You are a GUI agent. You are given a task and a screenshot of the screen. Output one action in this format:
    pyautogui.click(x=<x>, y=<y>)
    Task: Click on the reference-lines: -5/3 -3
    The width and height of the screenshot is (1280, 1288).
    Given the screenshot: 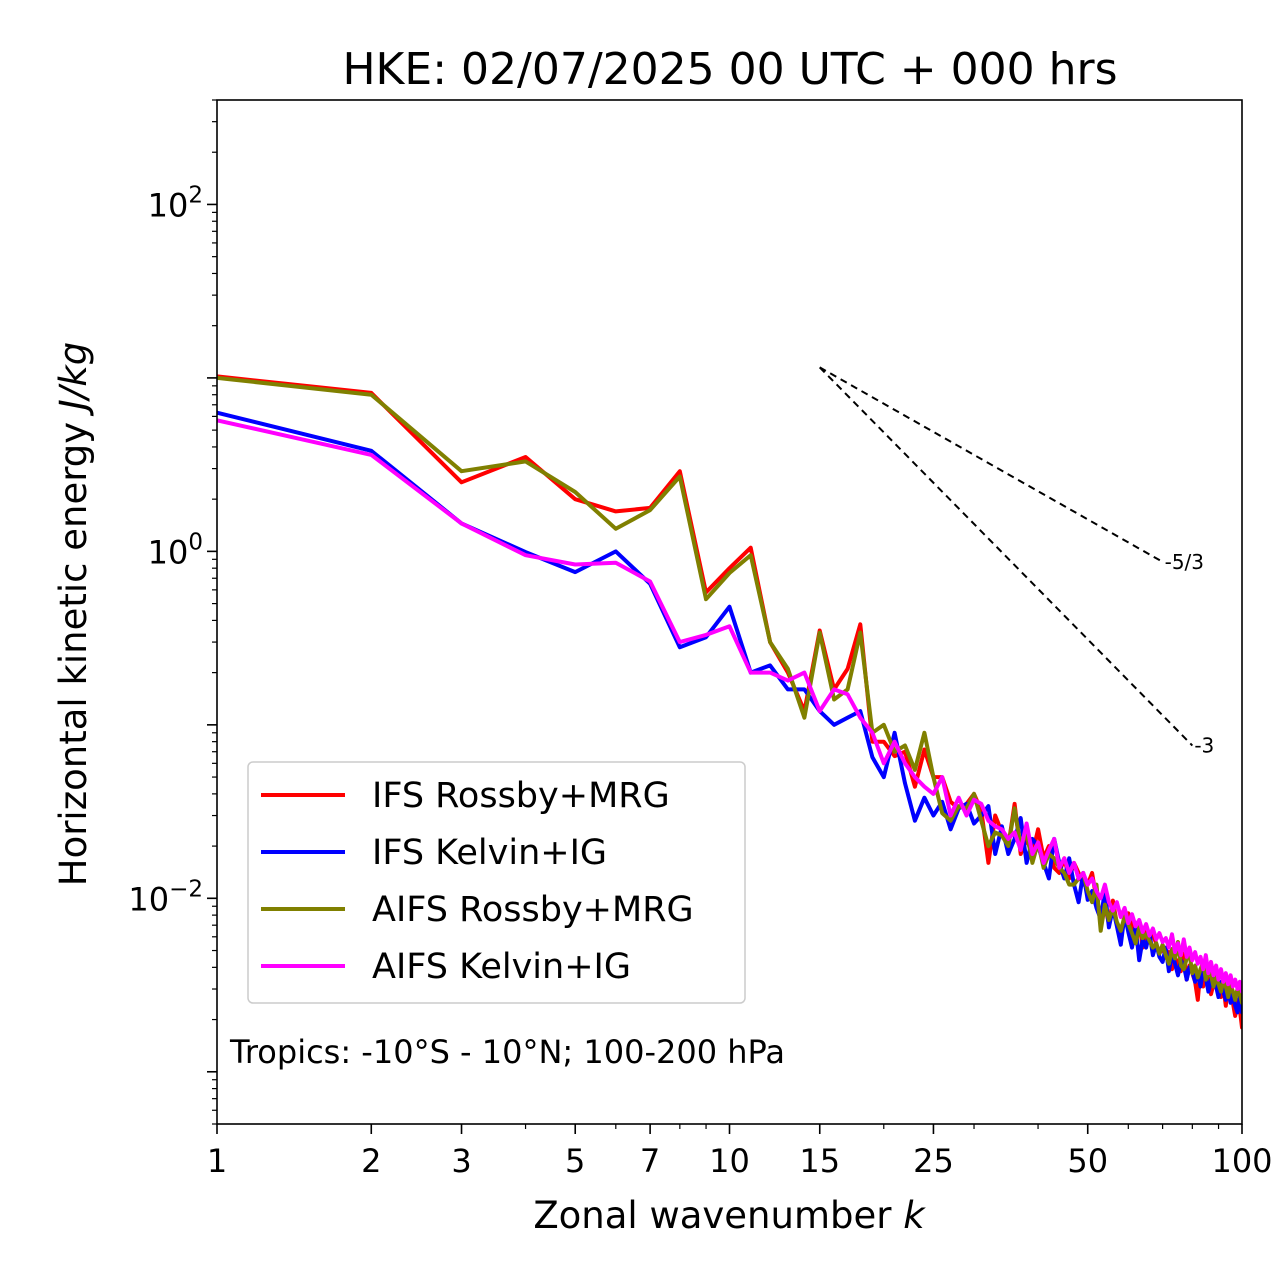 What is the action you would take?
    pyautogui.click(x=1016, y=562)
    